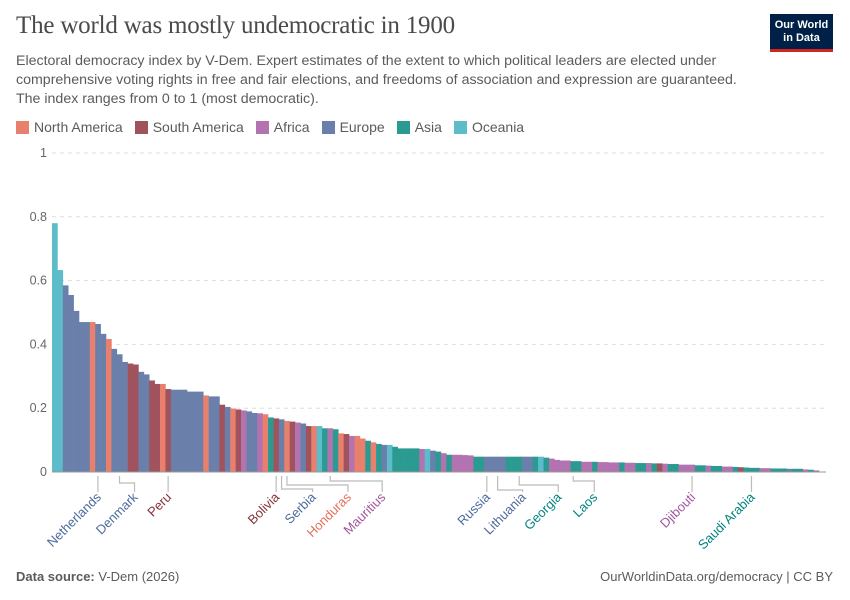 Image resolution: width=850 pixels, height=600 pixels. What do you see at coordinates (78, 127) in the screenshot?
I see `legend-label: North America` at bounding box center [78, 127].